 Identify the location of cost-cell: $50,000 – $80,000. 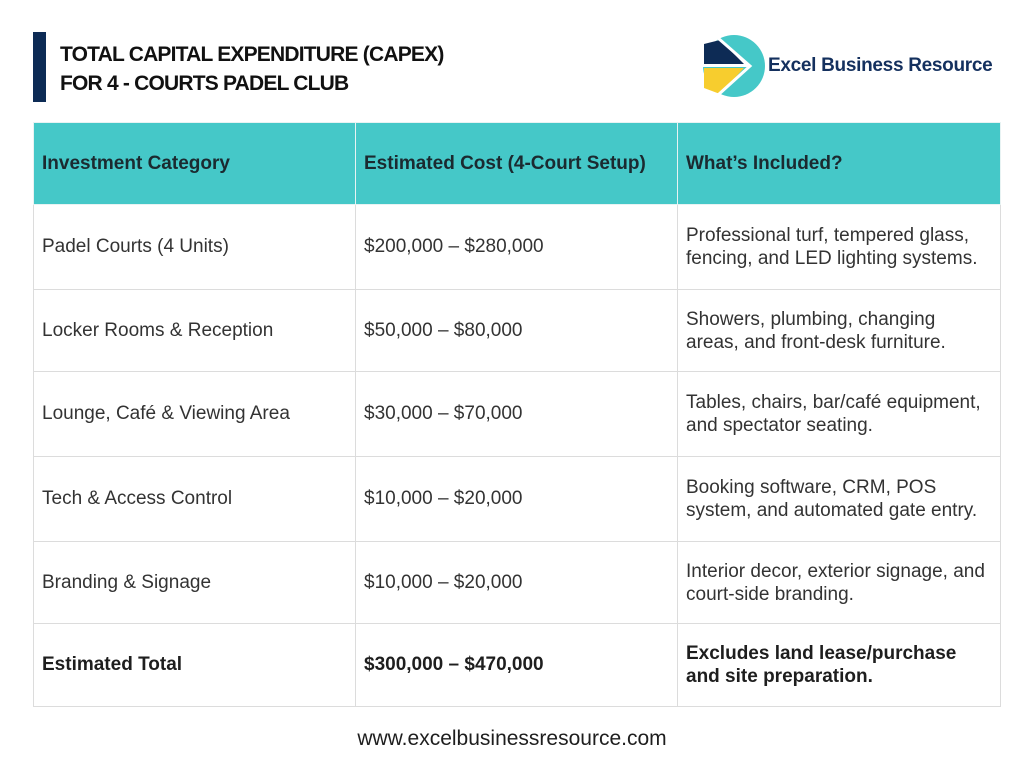
(516, 330).